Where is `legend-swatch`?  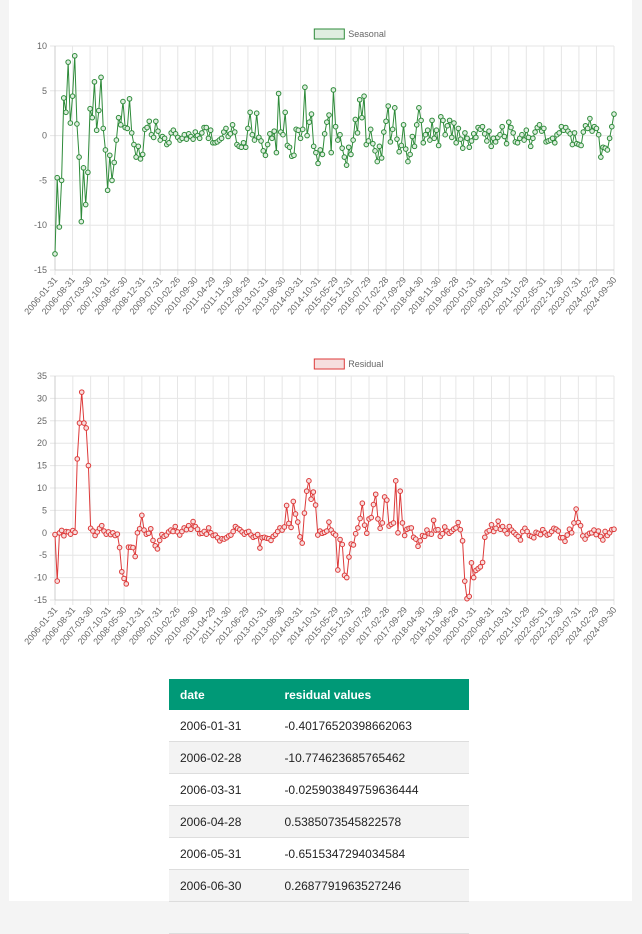 legend-swatch is located at coordinates (329, 364).